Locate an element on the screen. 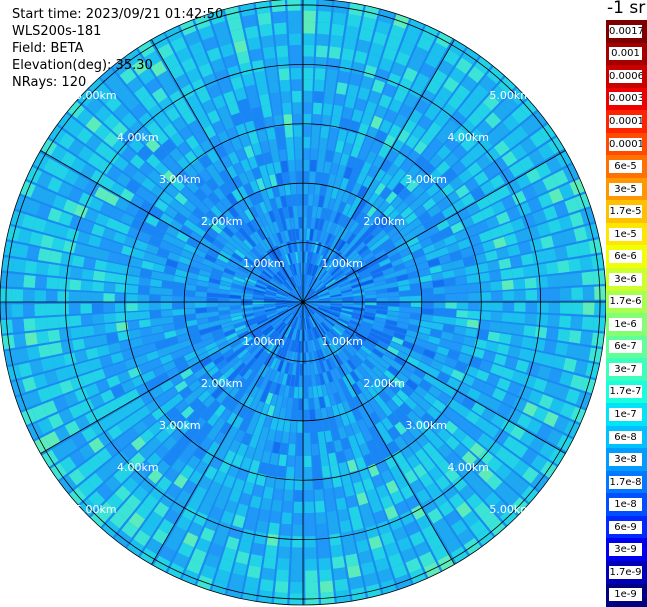 The width and height of the screenshot is (647, 607). range-label: 2.00km is located at coordinates (222, 221).